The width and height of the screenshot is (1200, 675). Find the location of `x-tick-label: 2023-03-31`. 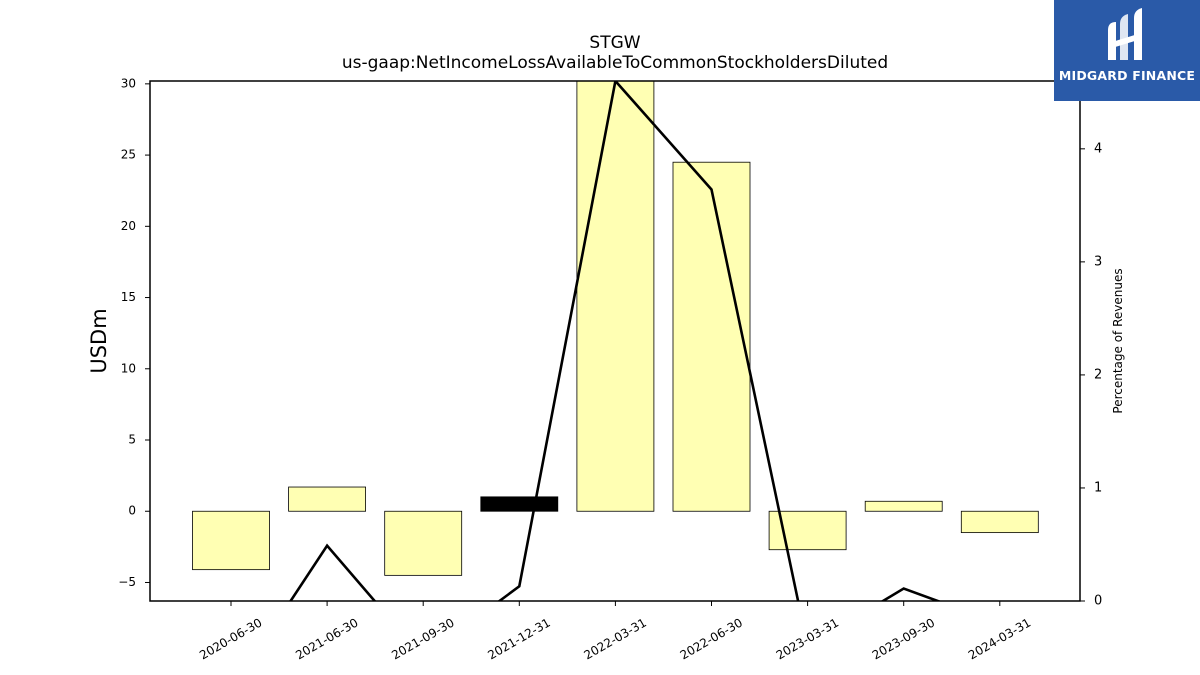

x-tick-label: 2023-03-31 is located at coordinates (807, 638).